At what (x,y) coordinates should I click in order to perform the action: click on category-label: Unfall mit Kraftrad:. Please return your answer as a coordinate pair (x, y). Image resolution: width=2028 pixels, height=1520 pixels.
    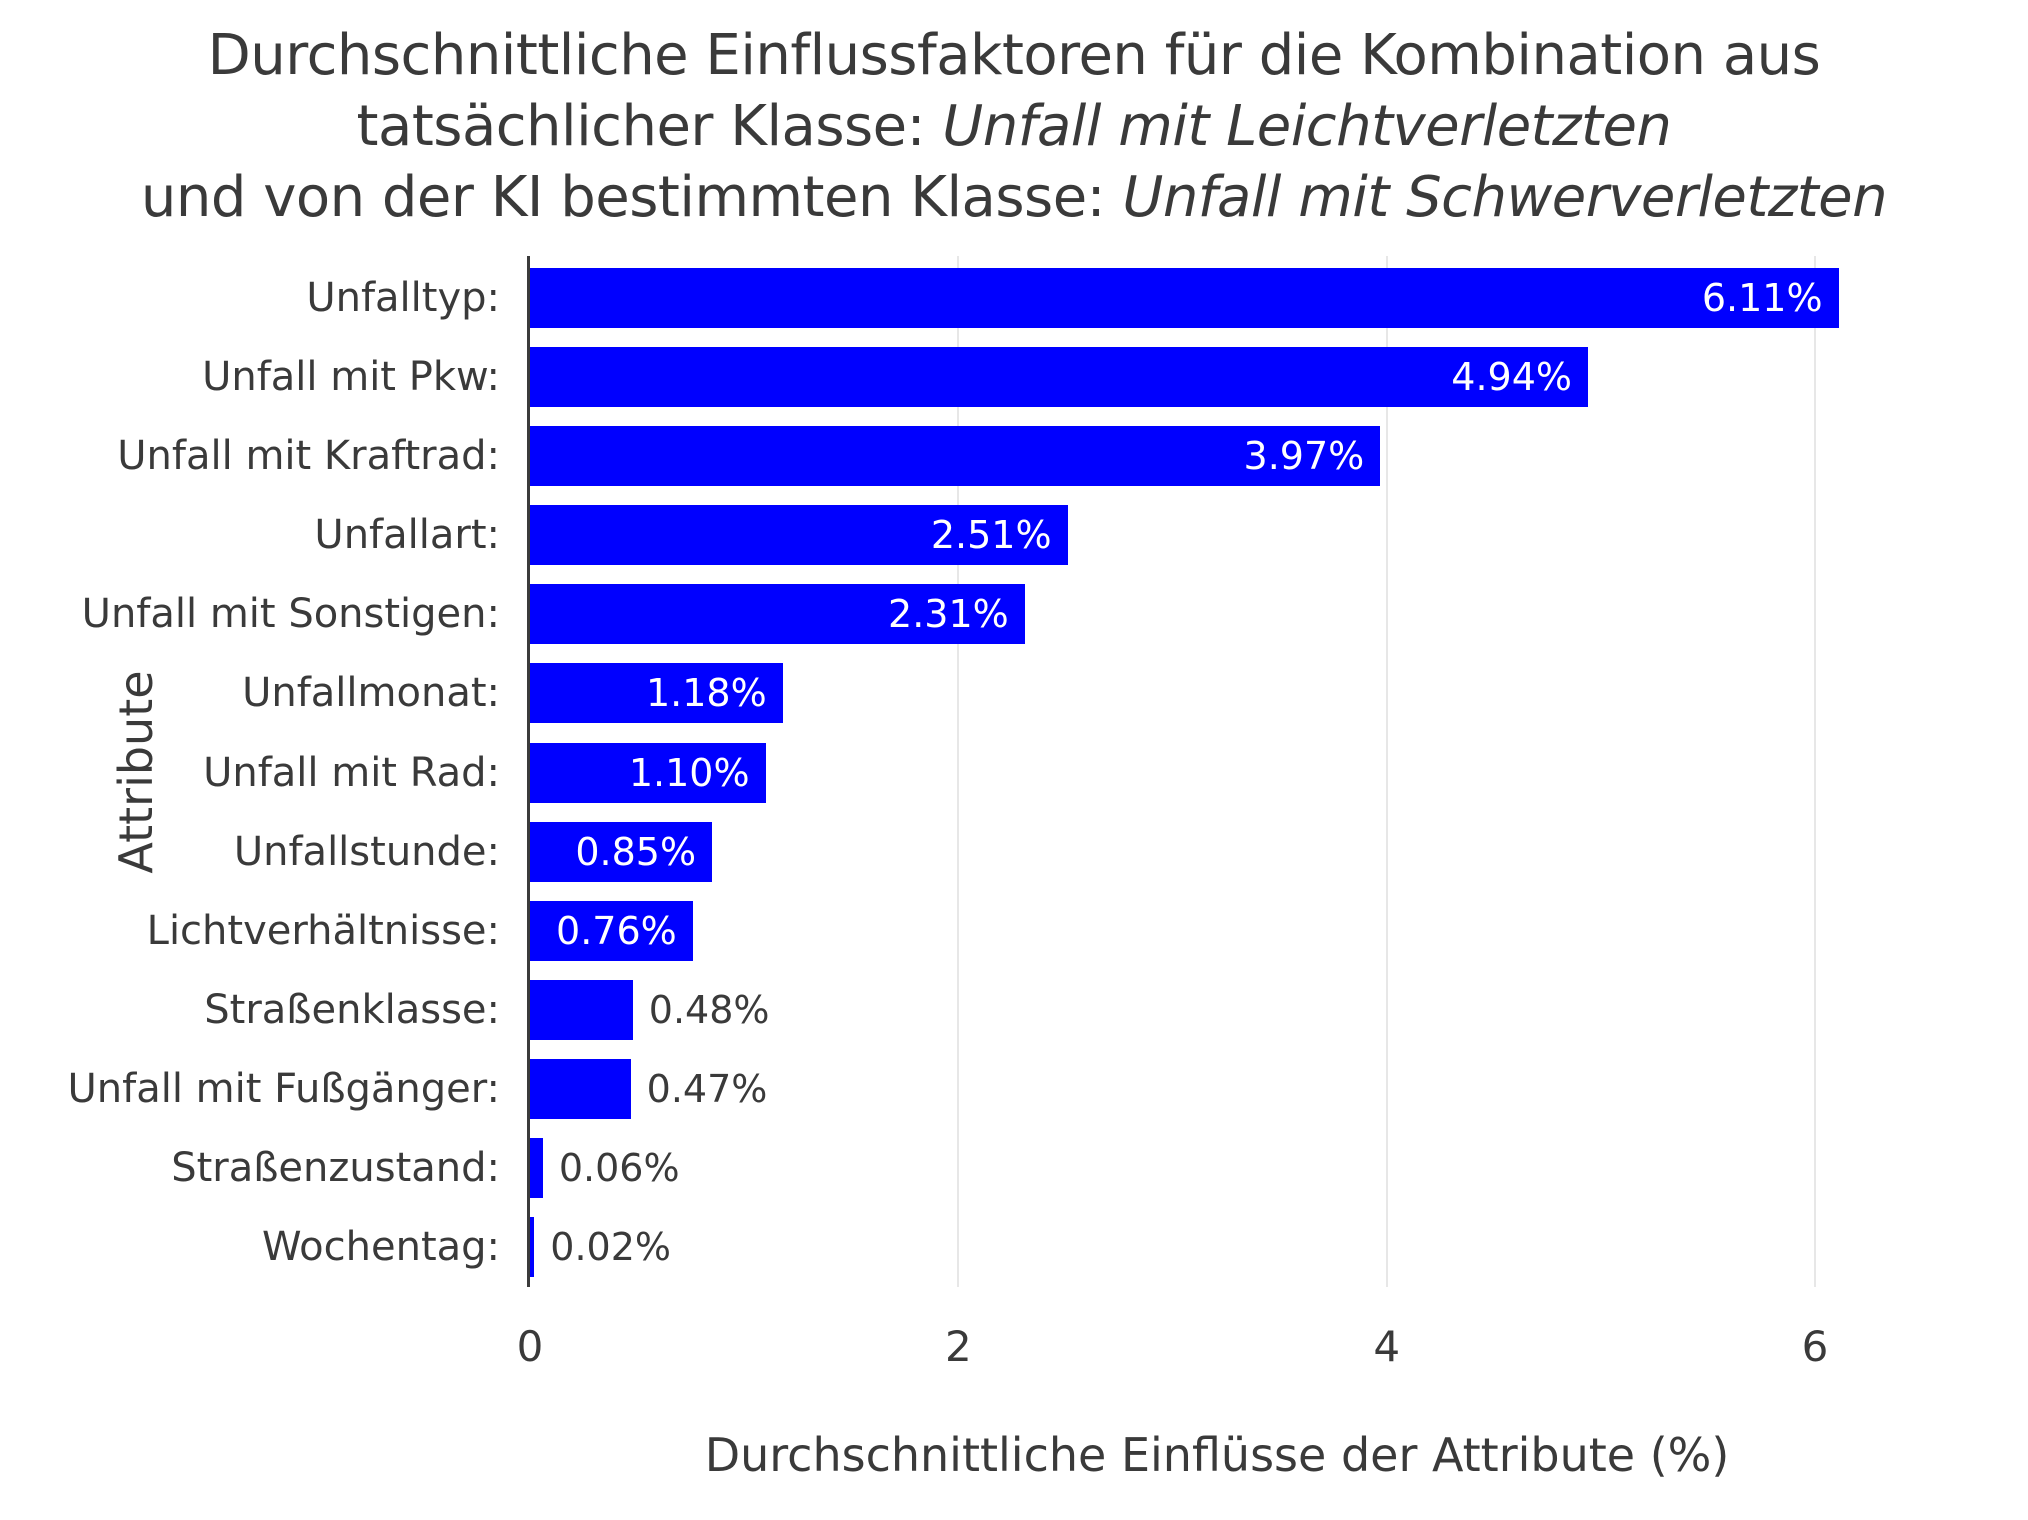
    Looking at the image, I should click on (308, 455).